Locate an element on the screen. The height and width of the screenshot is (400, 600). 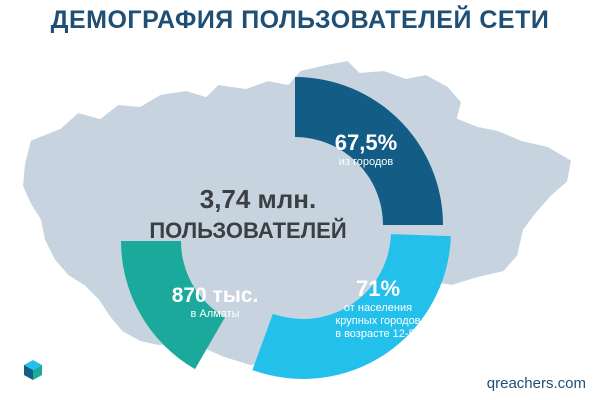
slice-value-label: 67,5% is located at coordinates (366, 142).